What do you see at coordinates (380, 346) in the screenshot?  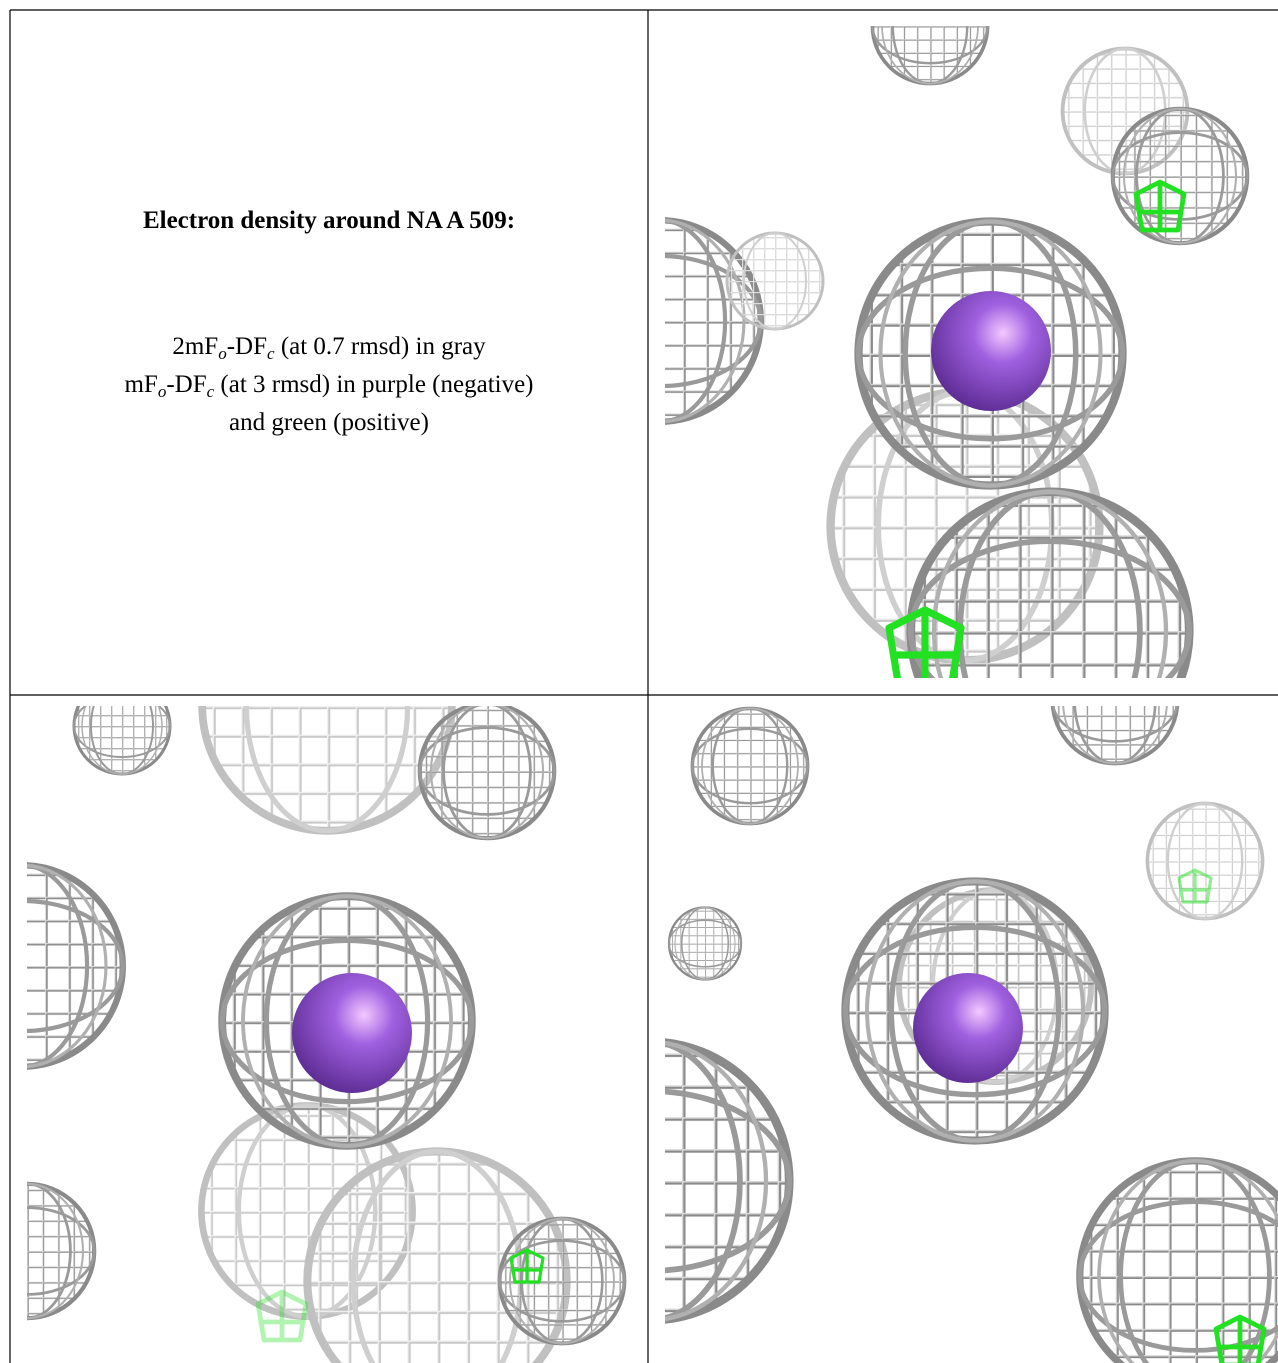 I see `caption-text: (at 0.7 rmsd) in gray` at bounding box center [380, 346].